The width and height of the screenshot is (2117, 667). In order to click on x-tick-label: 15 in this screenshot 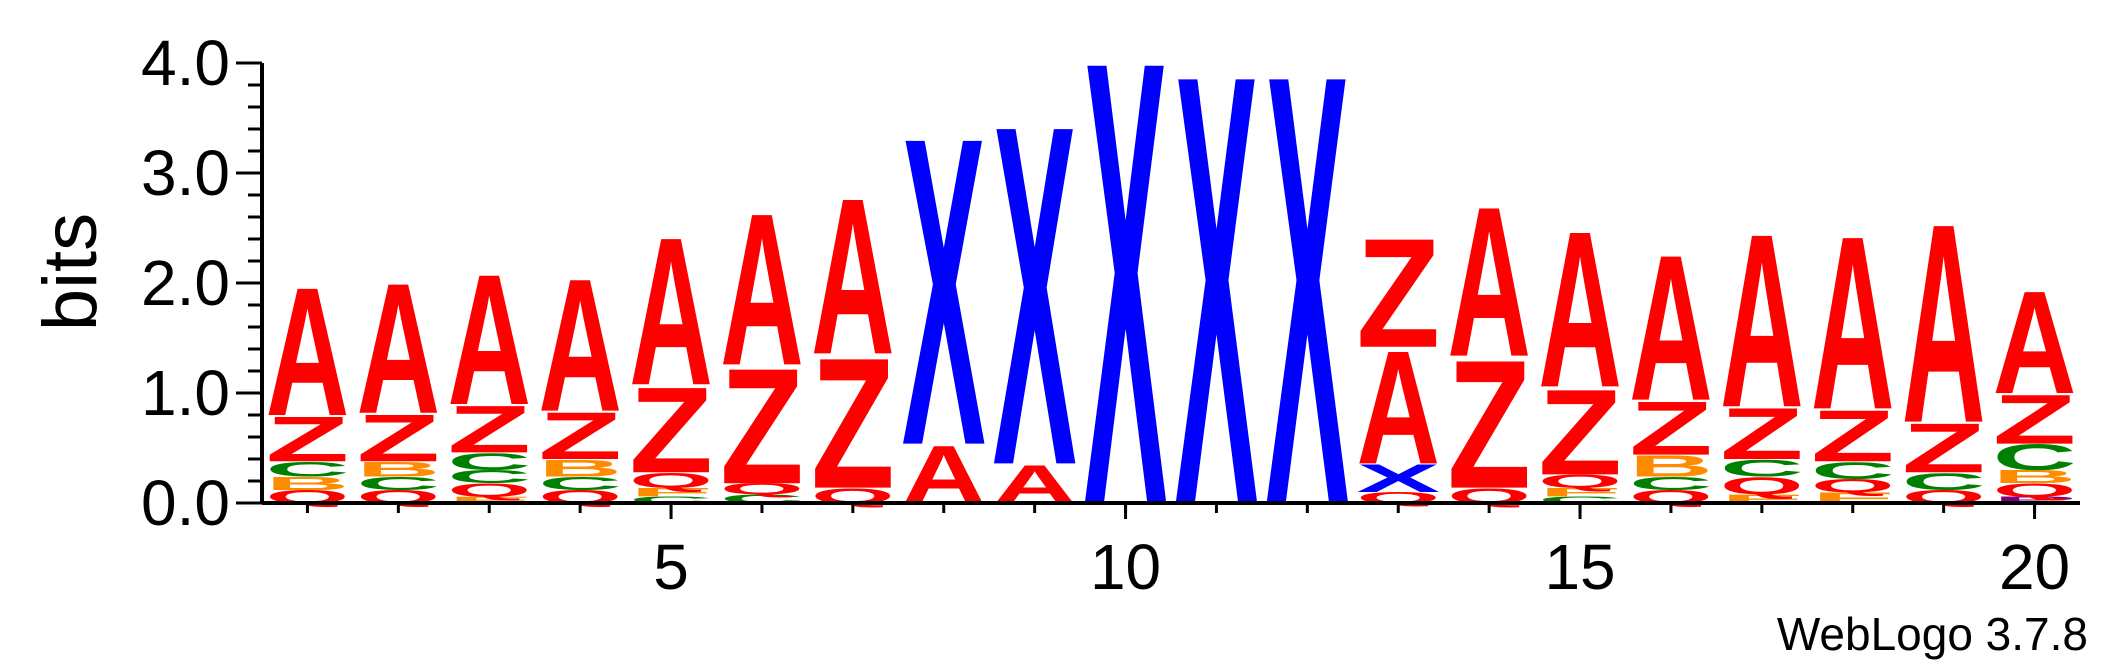, I will do `click(1579, 567)`.